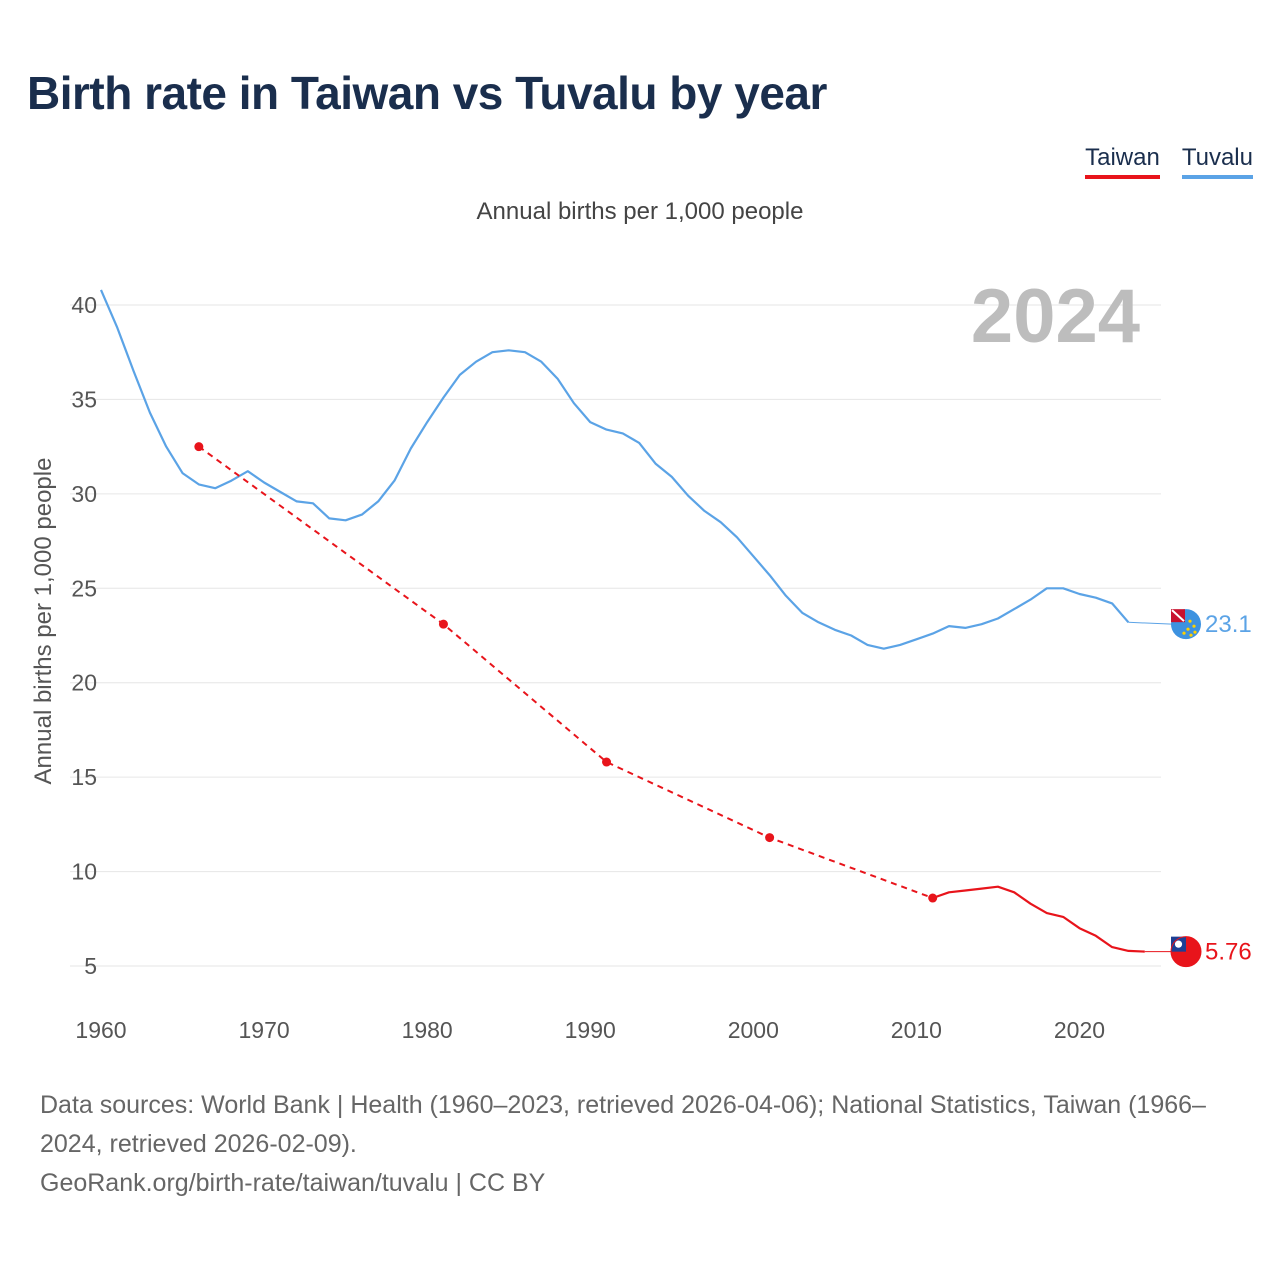  Describe the element at coordinates (43, 621) in the screenshot. I see `y-axis-label: Annual births per 1,000 people` at that location.